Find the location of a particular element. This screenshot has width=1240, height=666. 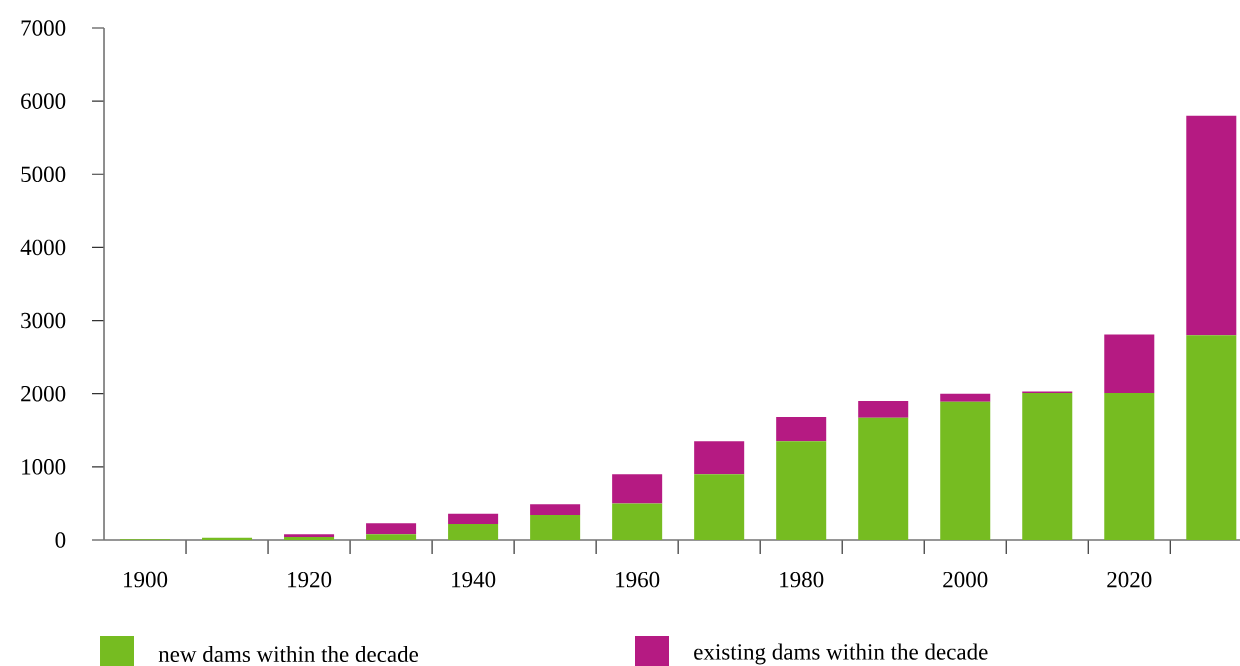

y-tick-label: 0 is located at coordinates (60, 540).